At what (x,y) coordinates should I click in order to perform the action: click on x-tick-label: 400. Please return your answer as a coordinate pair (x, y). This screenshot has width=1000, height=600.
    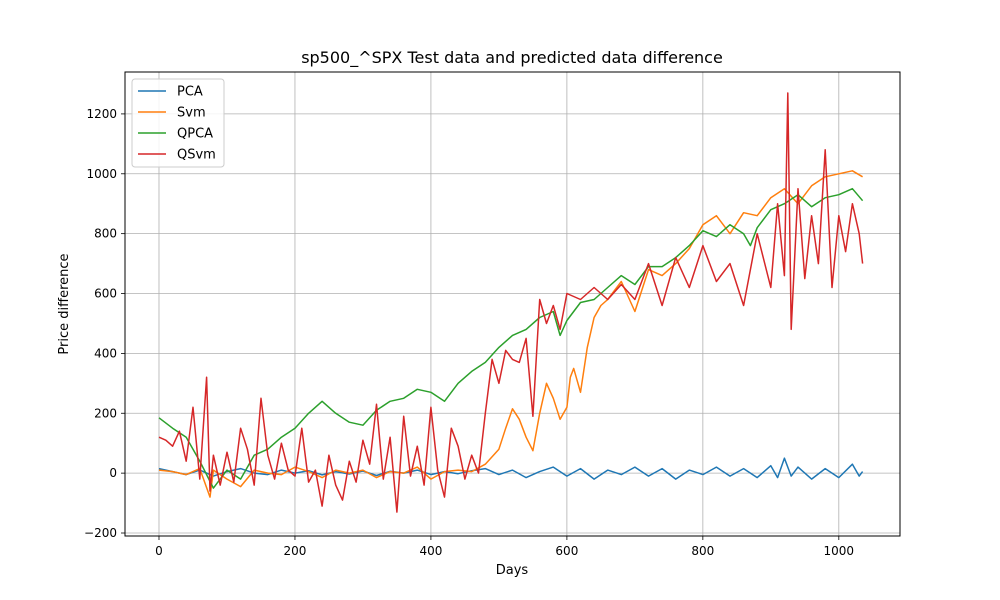
    Looking at the image, I should click on (430, 551).